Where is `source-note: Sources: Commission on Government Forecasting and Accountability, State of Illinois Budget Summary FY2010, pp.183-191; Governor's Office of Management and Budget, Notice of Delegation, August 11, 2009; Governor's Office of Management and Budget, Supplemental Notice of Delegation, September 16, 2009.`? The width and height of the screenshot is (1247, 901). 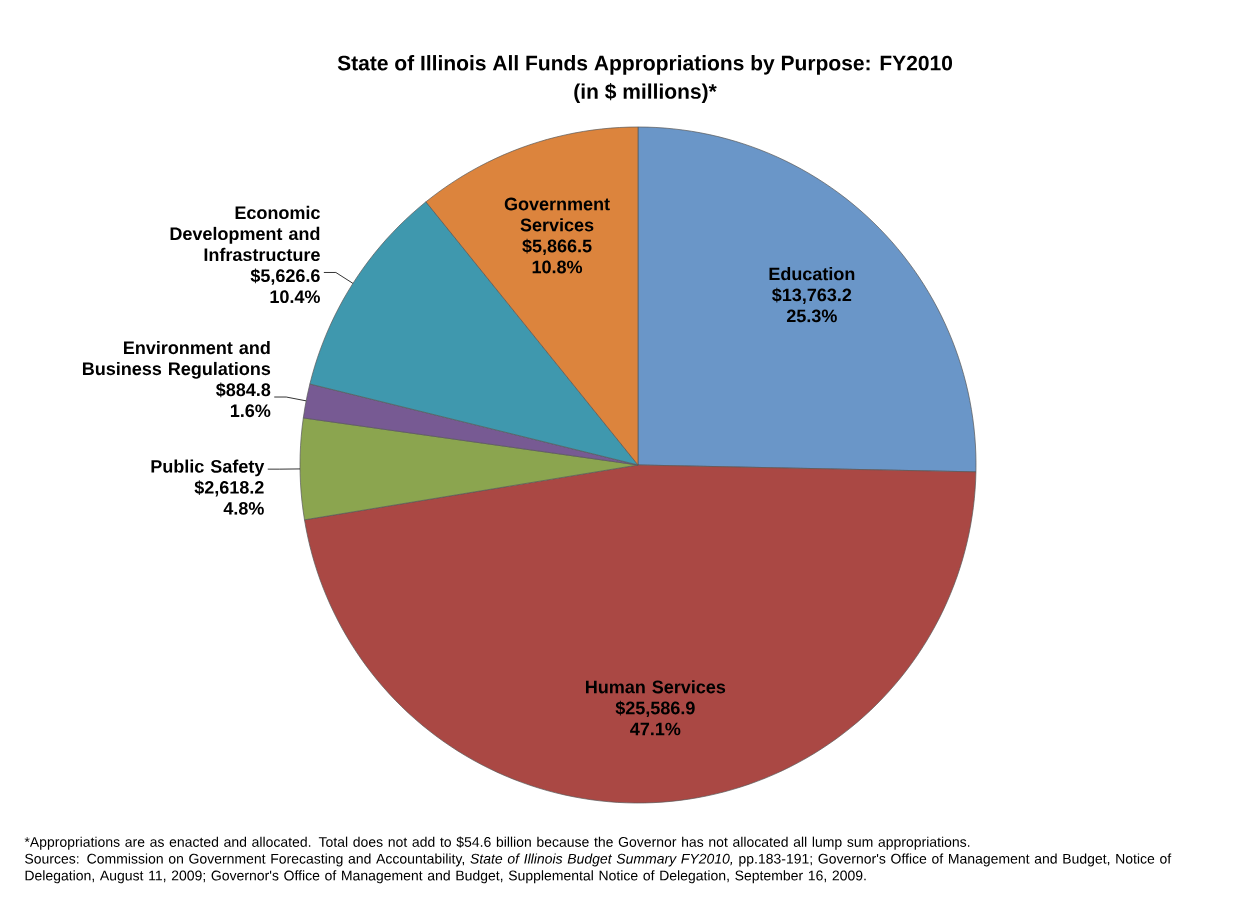 source-note: Sources: Commission on Government Forecasting and Accountability, State of Illinois Budget Summary FY2010, pp.183-191; Governor's Office of Management and Budget, Notice of Delegation, August 11, 2009; Governor's Office of Management and Budget, Supplemental Notice of Delegation, September 16, 2009. is located at coordinates (598, 868).